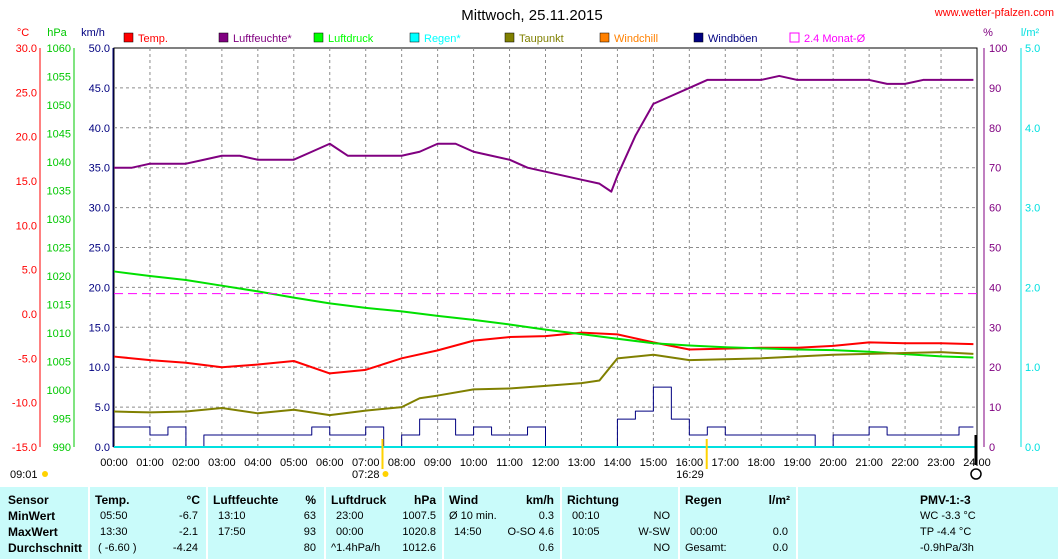 This screenshot has width=1058, height=559. What do you see at coordinates (185, 548) in the screenshot?
I see `temp-avg-value: -4.24` at bounding box center [185, 548].